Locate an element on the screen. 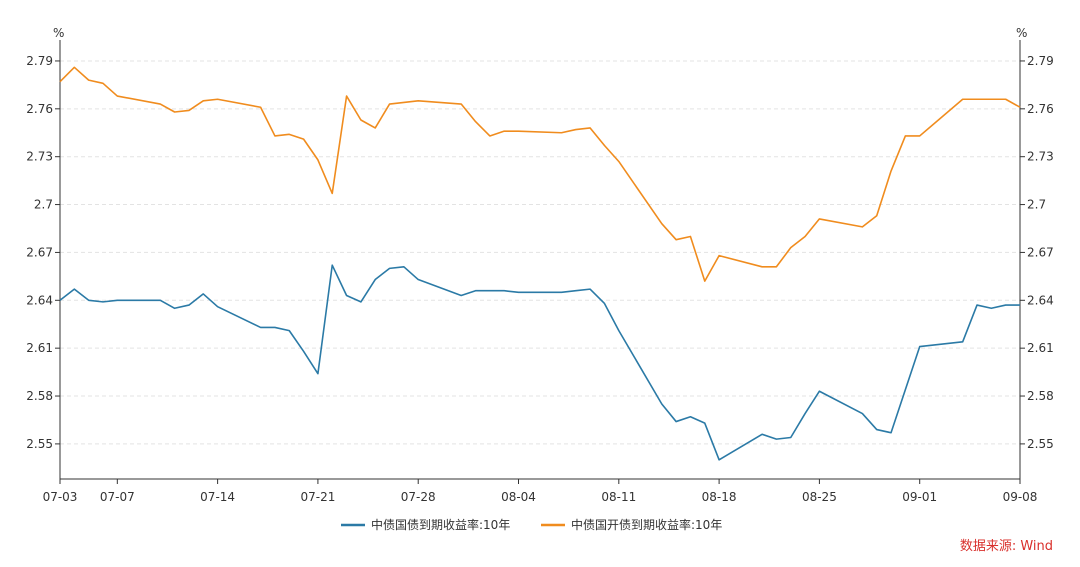 The height and width of the screenshot is (567, 1080). y-tick-label-right: 2.76 is located at coordinates (1040, 109).